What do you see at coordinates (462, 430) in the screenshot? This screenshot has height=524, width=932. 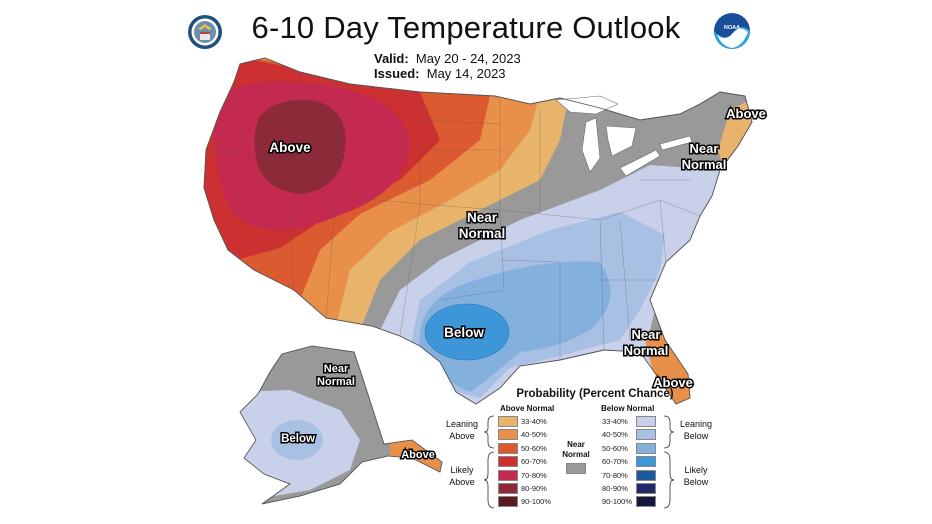 I see `legend-leaning-above: Leaning Above` at bounding box center [462, 430].